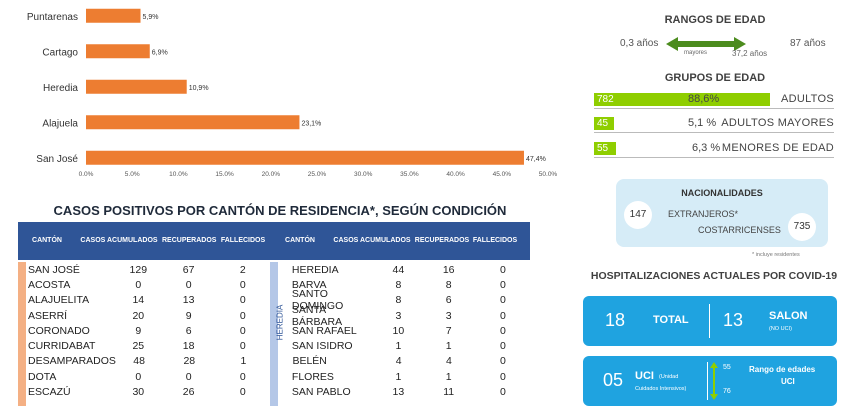 Image resolution: width=850 pixels, height=406 pixels. I want to click on value-label: 10,9%, so click(199, 88).